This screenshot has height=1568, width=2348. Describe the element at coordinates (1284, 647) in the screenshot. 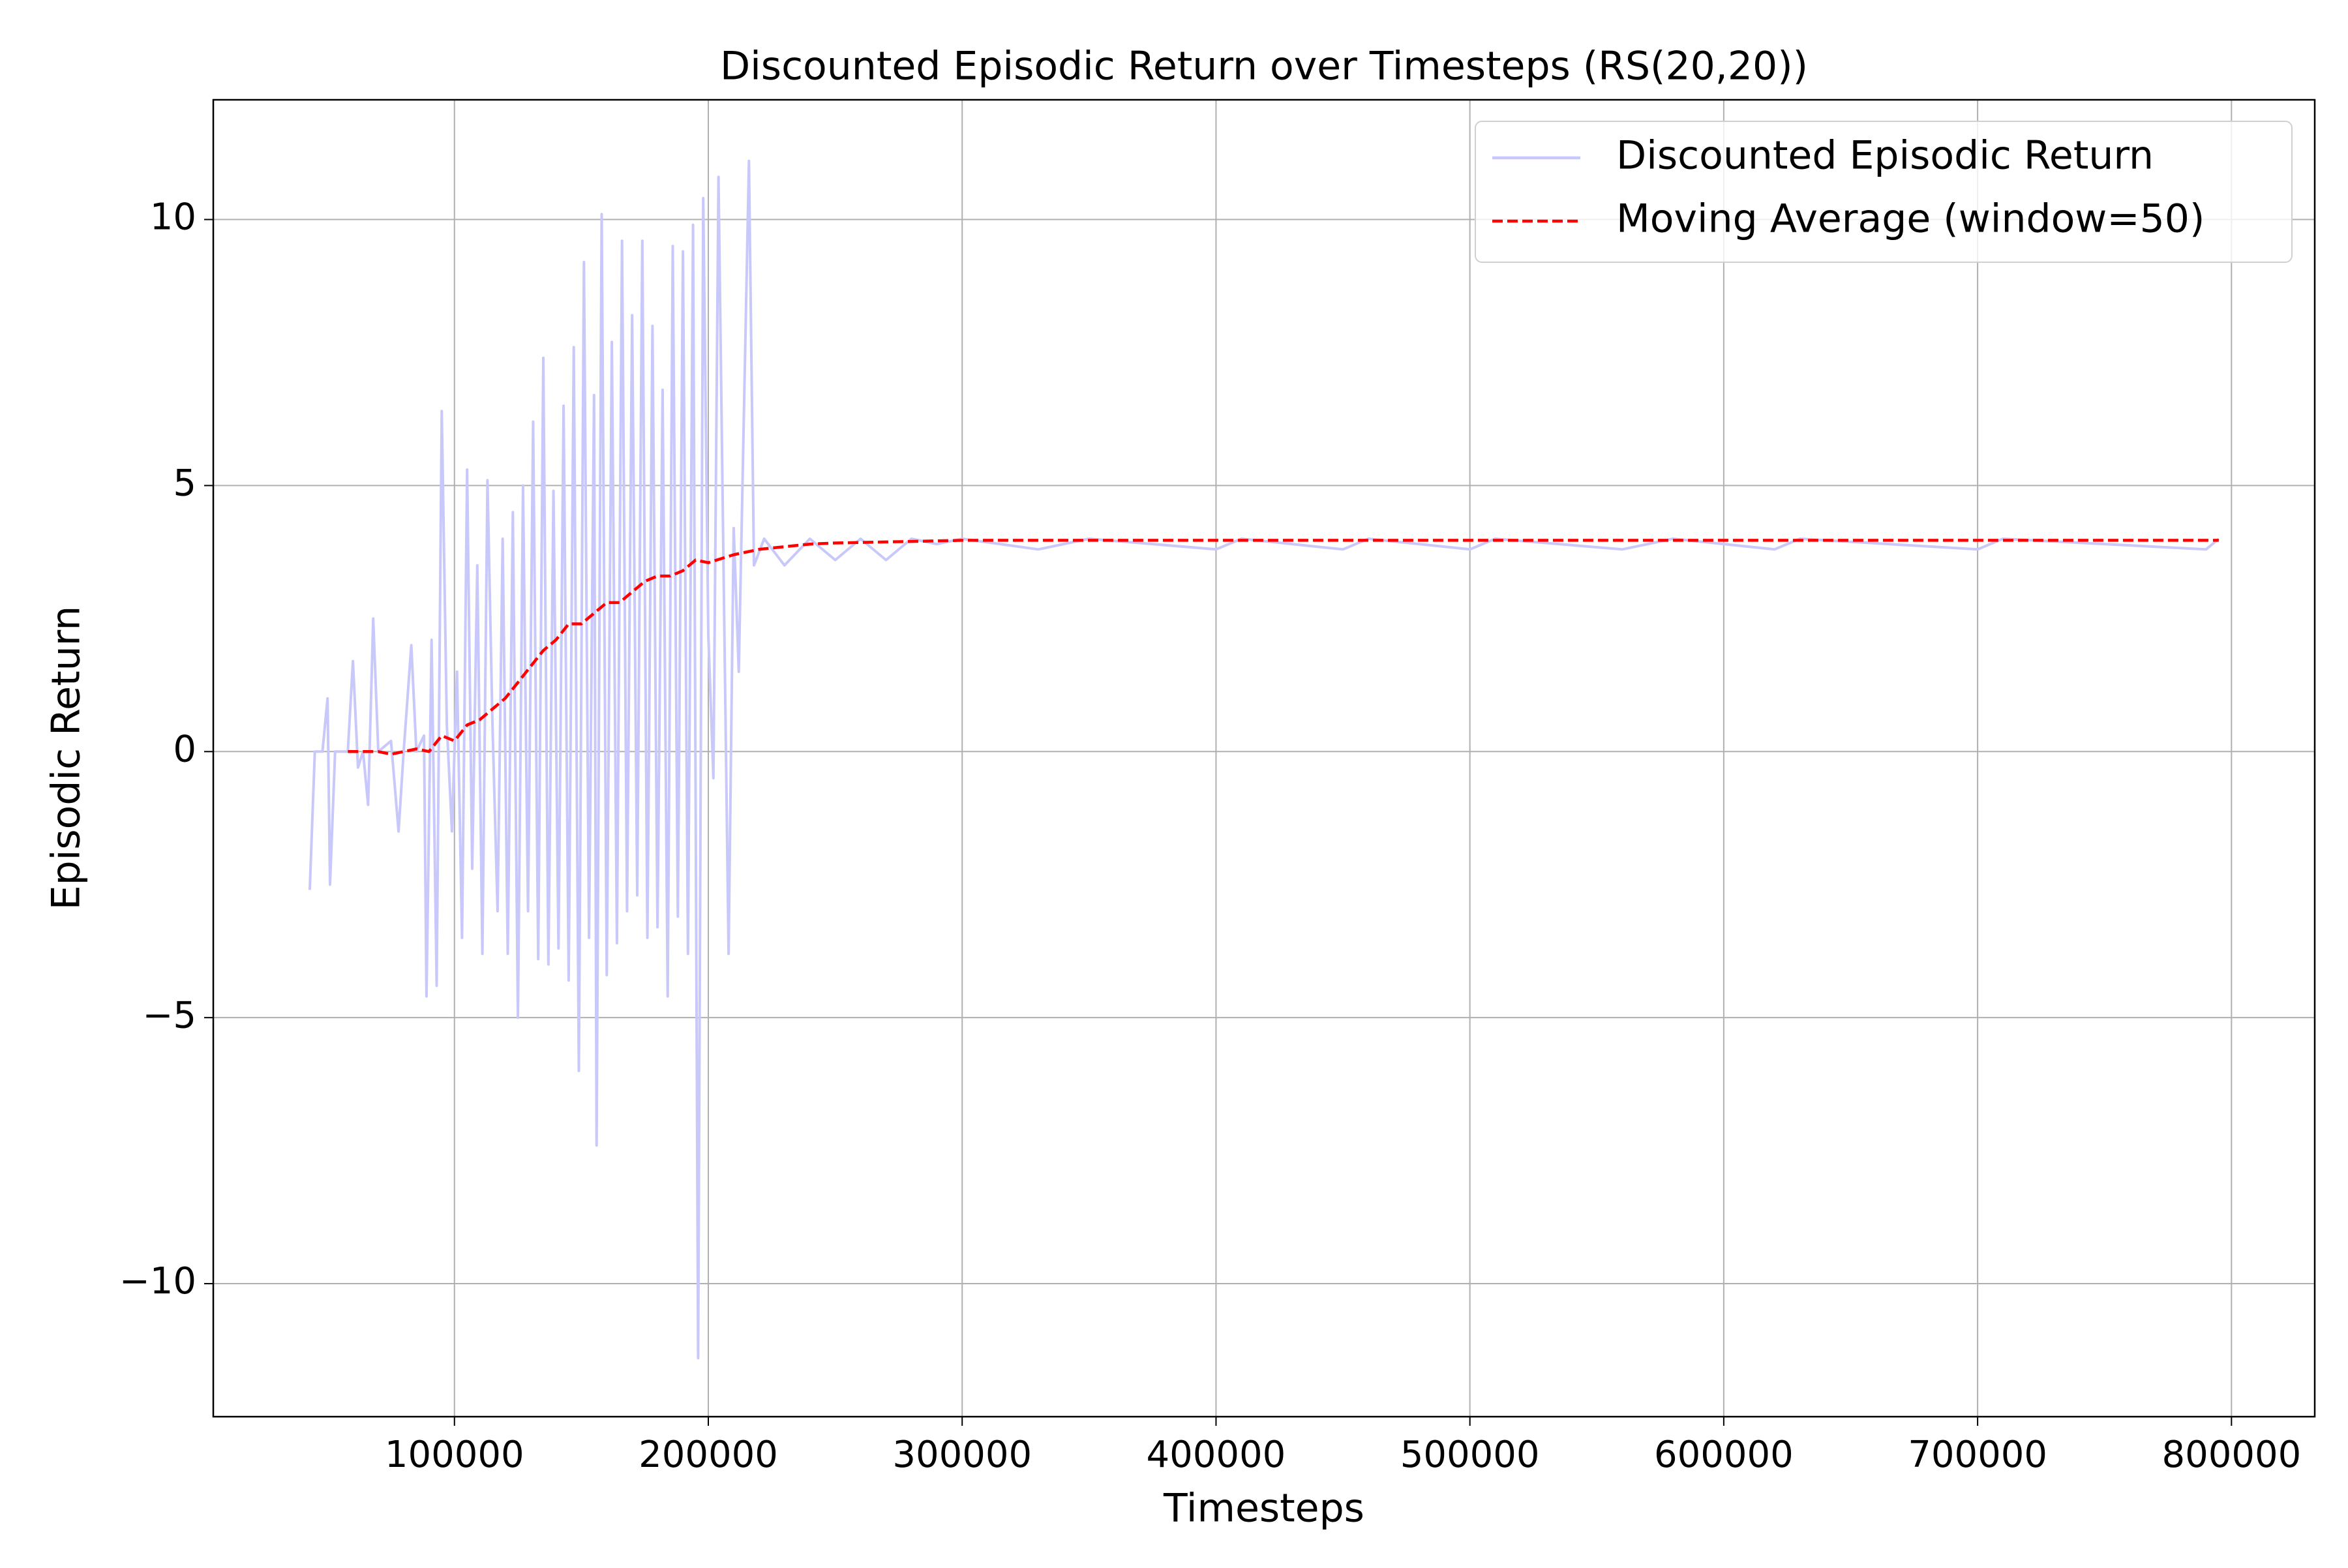

I see `series-line` at that location.